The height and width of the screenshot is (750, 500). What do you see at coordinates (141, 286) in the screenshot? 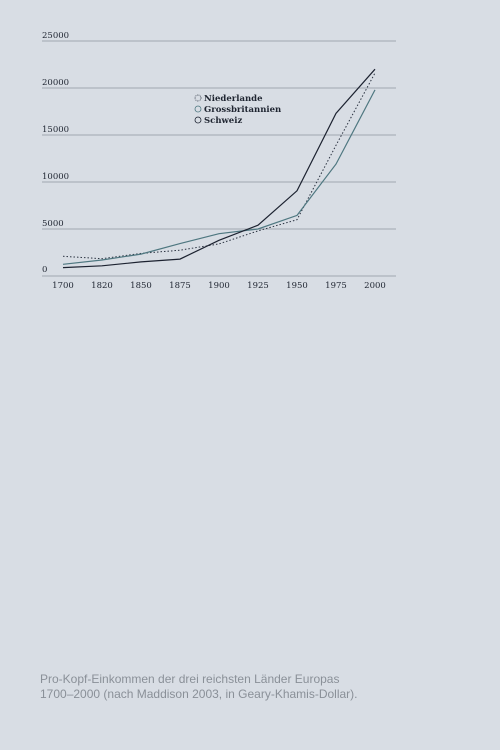
I see `x-tick-label: 1850` at bounding box center [141, 286].